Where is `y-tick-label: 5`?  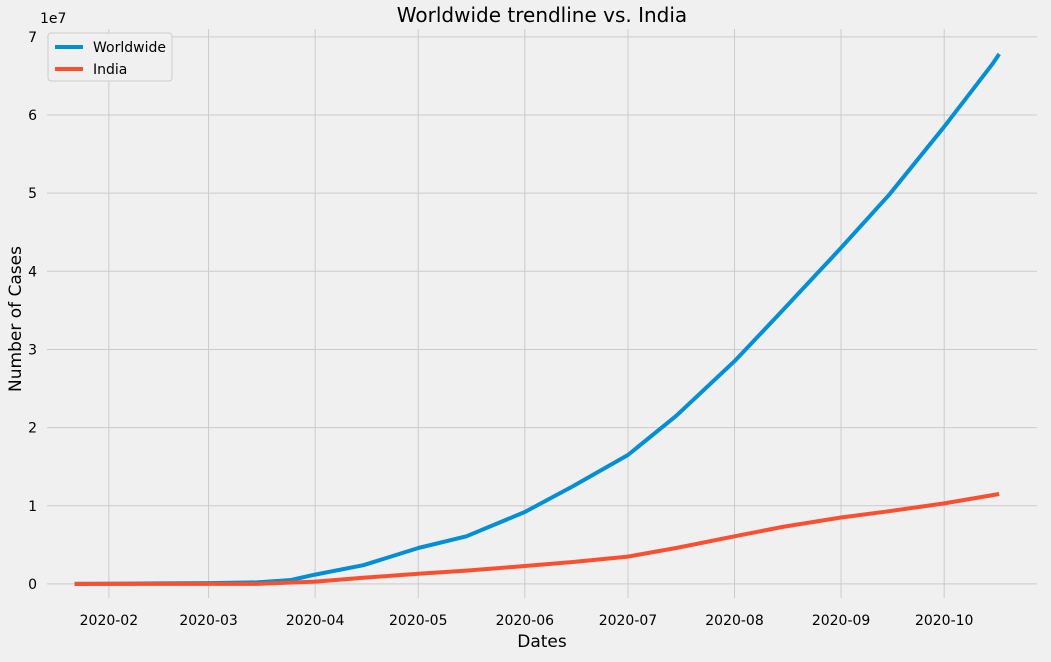
y-tick-label: 5 is located at coordinates (32, 194).